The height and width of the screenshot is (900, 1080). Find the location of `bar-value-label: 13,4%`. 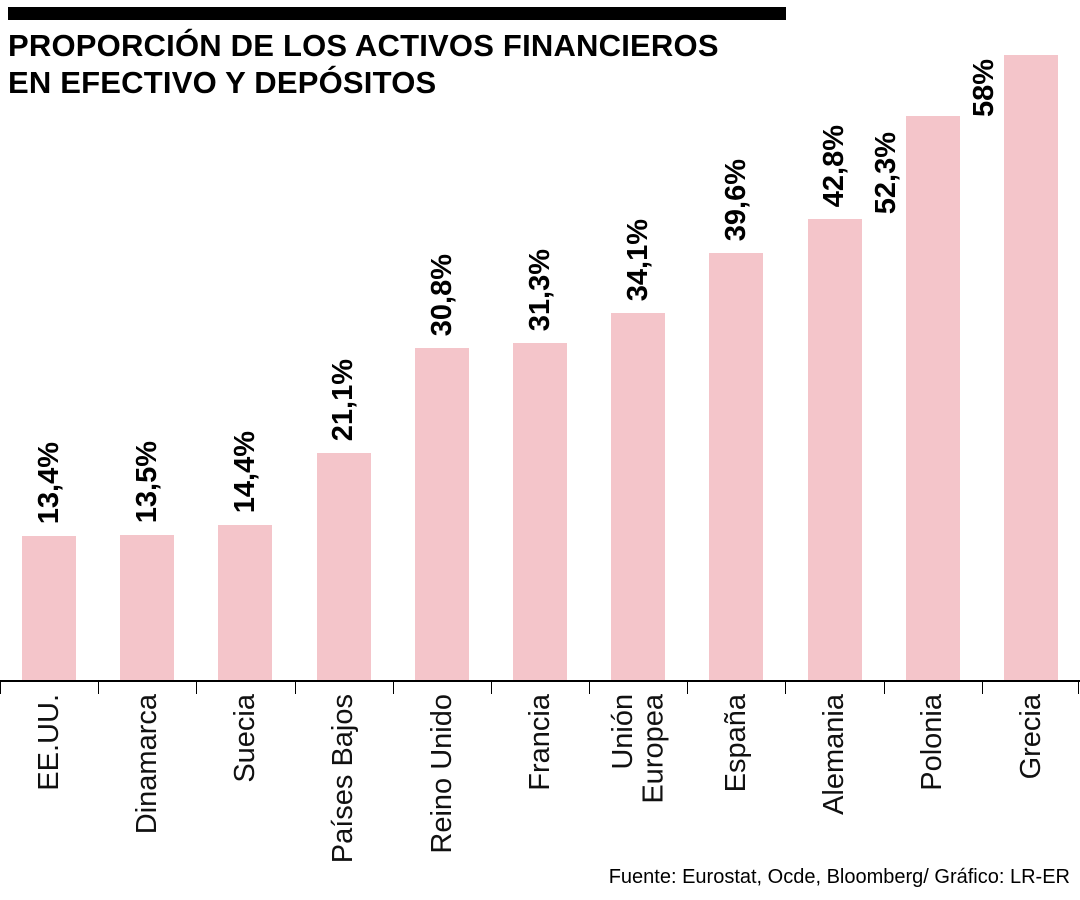

bar-value-label: 13,4% is located at coordinates (48, 482).